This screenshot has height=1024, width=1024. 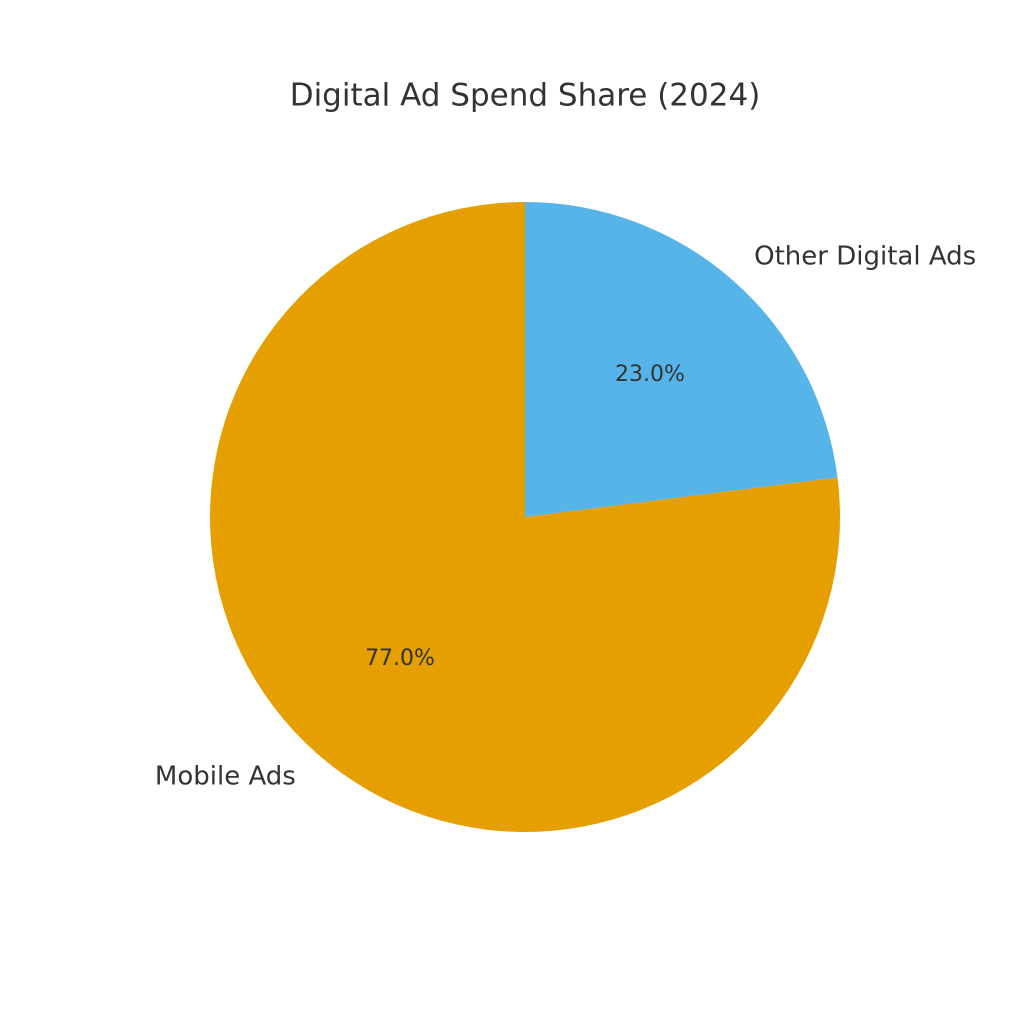 What do you see at coordinates (865, 257) in the screenshot?
I see `category-label: Other Digital Ads` at bounding box center [865, 257].